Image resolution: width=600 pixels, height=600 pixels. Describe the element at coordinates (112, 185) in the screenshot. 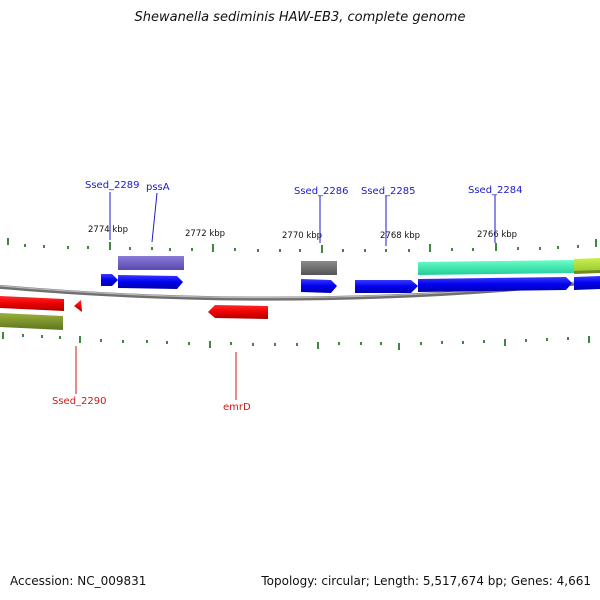

I see `gene-label: Ssed_2289` at that location.